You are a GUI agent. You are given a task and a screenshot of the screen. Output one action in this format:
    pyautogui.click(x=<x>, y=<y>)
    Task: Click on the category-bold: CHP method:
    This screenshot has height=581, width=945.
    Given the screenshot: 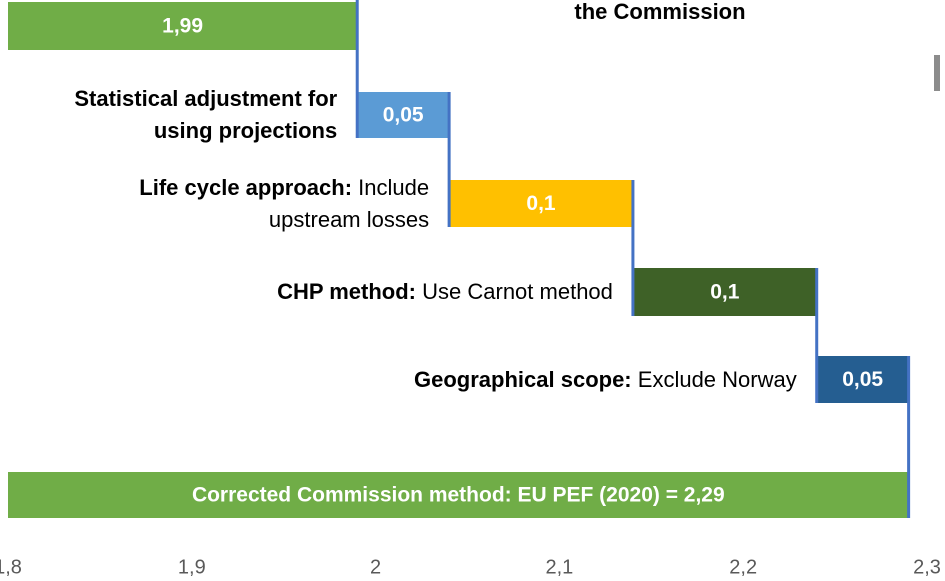 What is the action you would take?
    pyautogui.click(x=347, y=291)
    